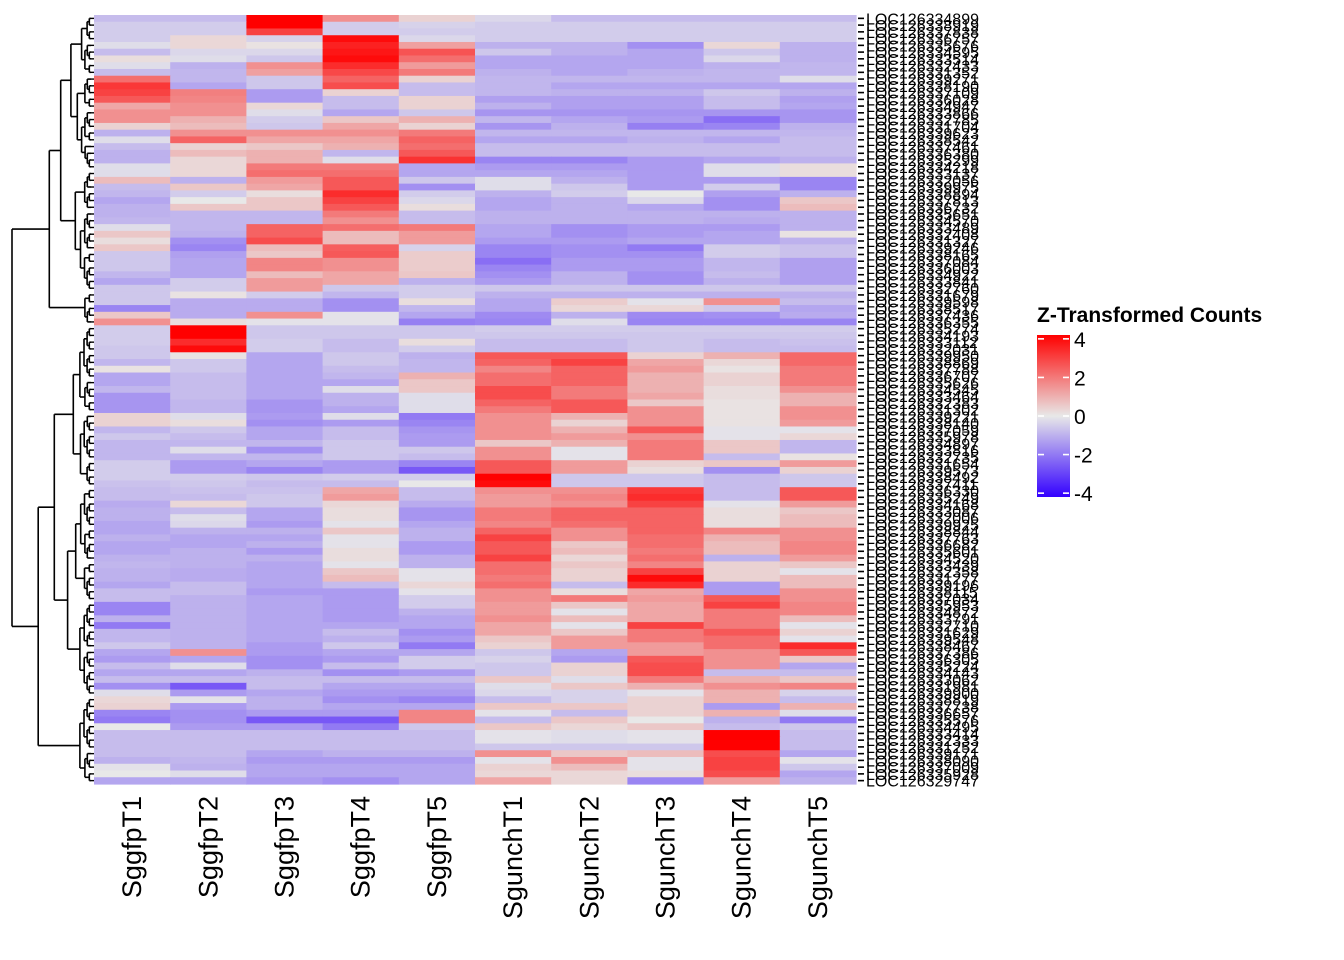  What do you see at coordinates (922, 748) in the screenshot?
I see `row-label: LOC126331252` at bounding box center [922, 748].